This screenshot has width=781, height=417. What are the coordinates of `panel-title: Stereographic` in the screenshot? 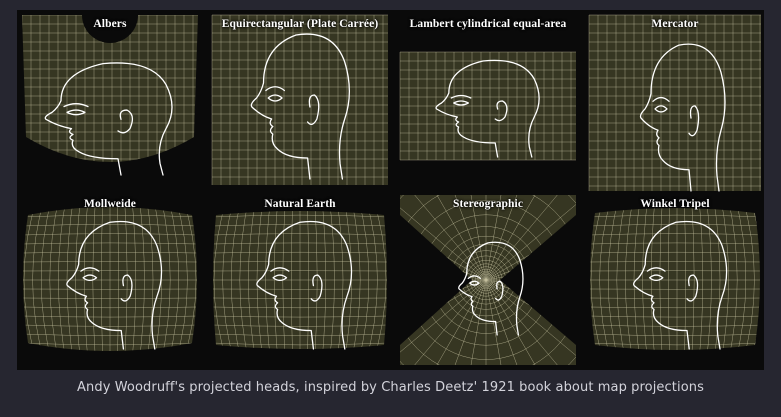 It's located at (488, 204).